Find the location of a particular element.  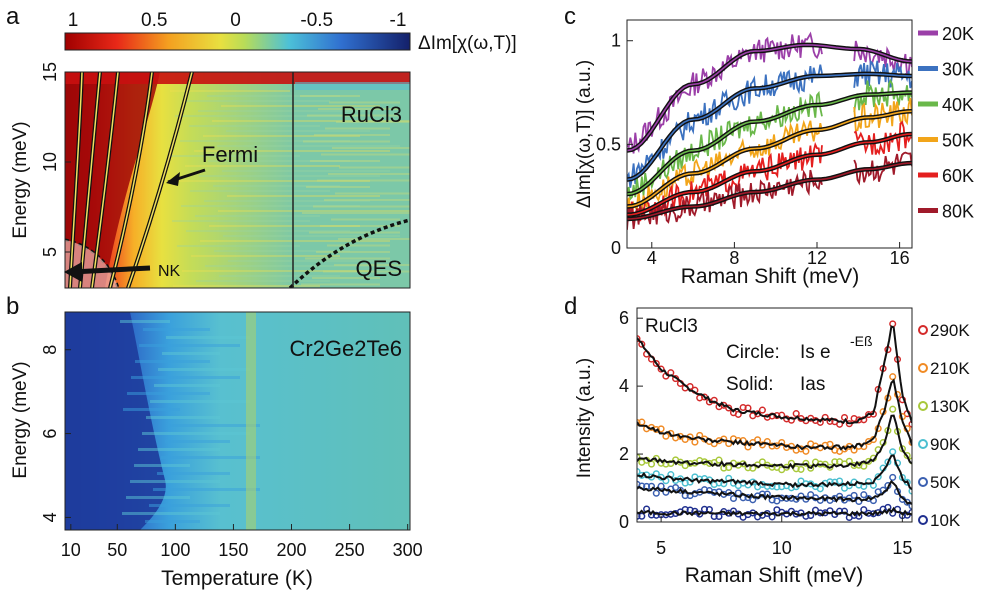

x-tick-label-c: 8 is located at coordinates (734, 258).